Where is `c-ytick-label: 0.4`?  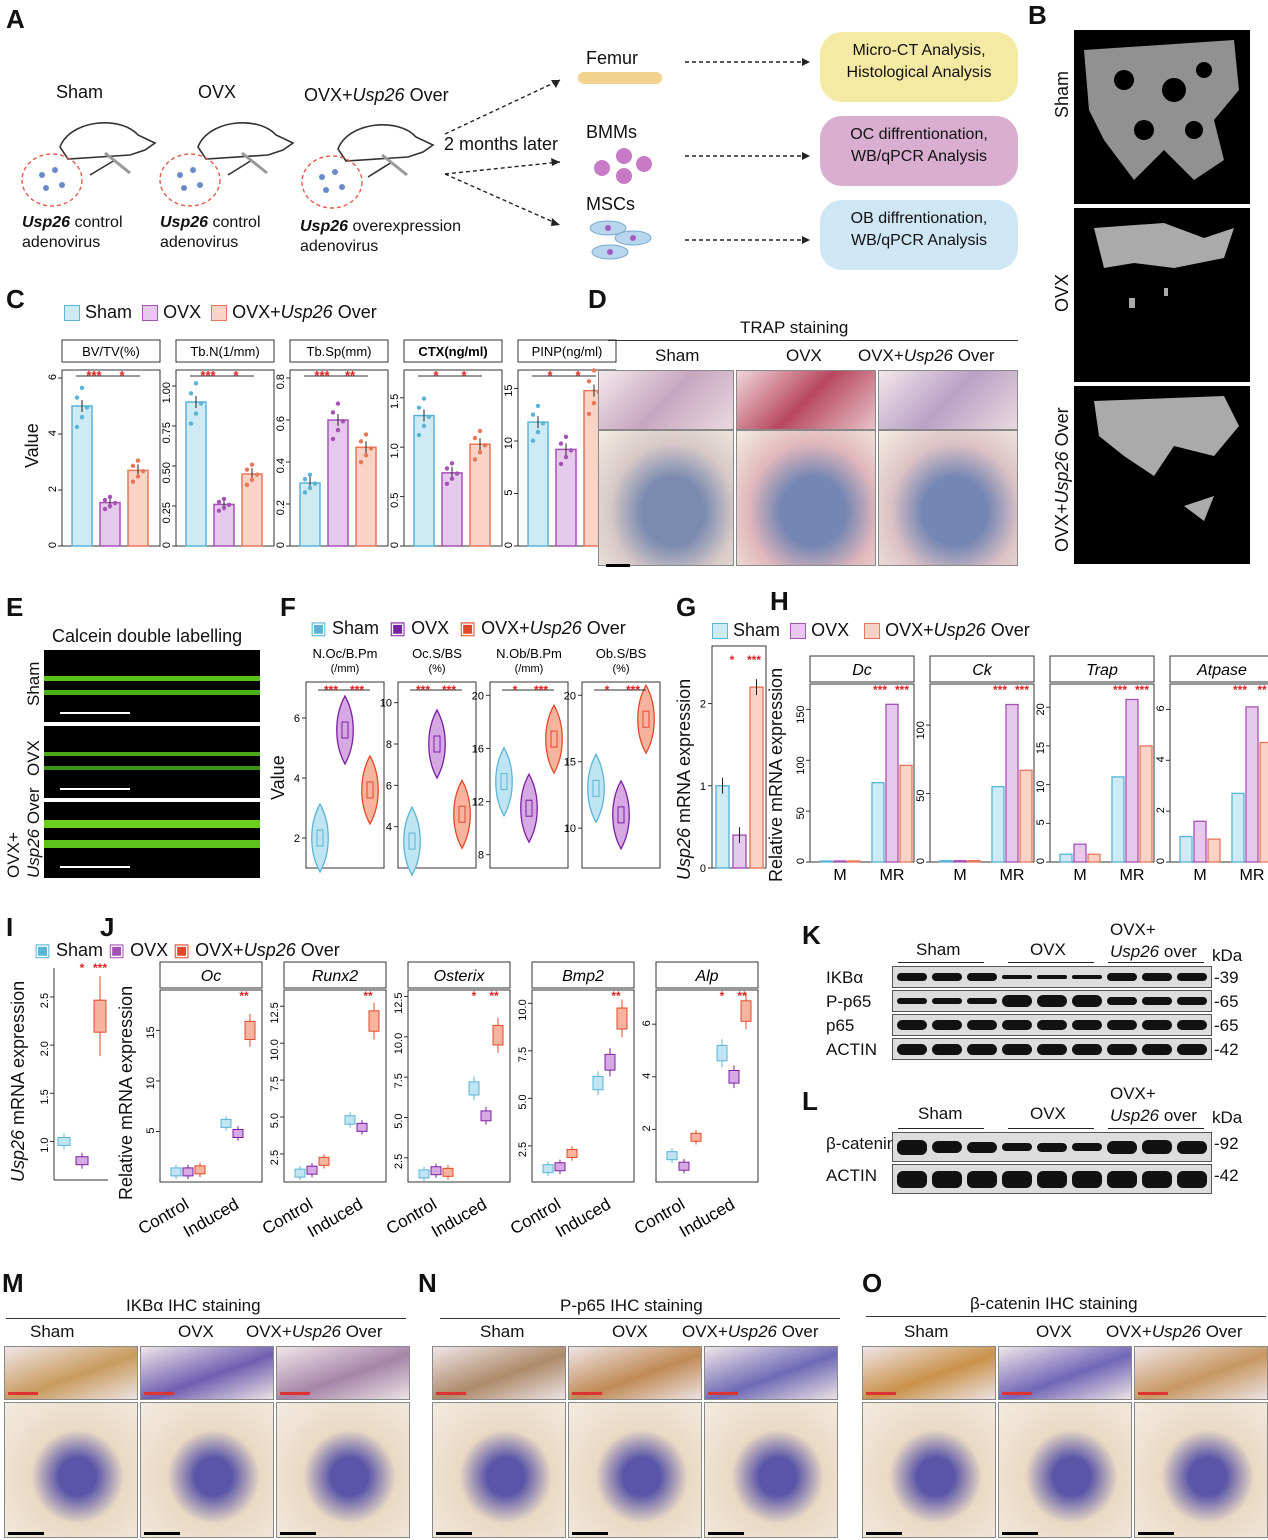
c-ytick-label: 0.4 is located at coordinates (281, 465).